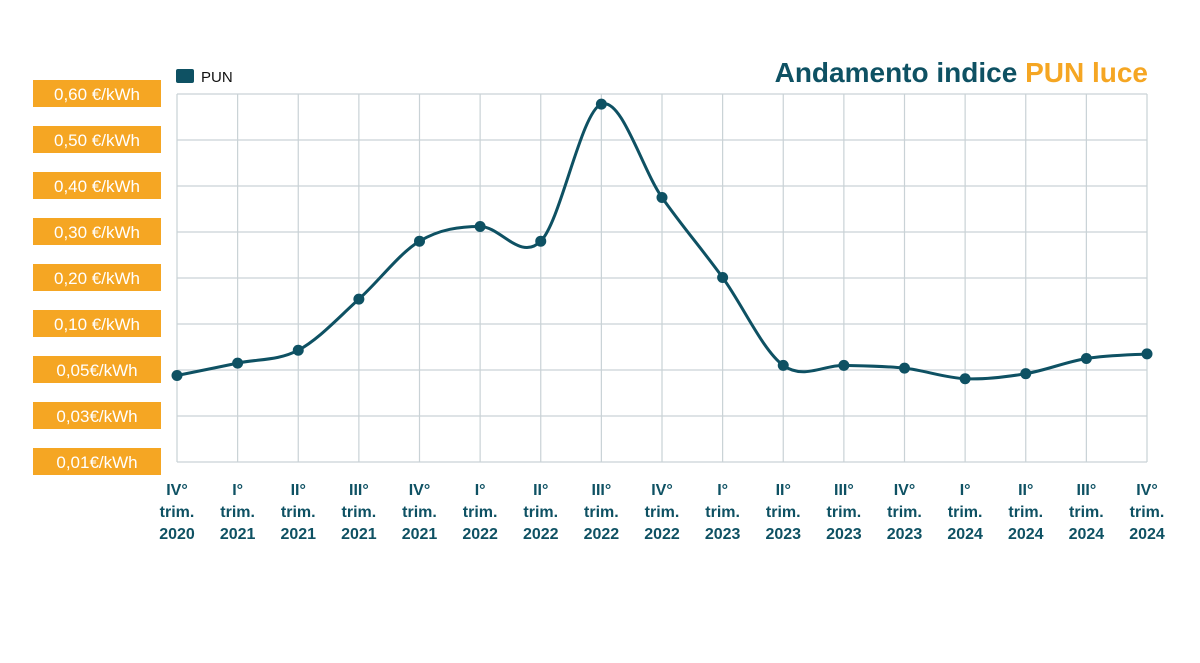 This screenshot has width=1200, height=663. Describe the element at coordinates (420, 512) in the screenshot. I see `x-tick-label: IV° trim. 2021` at that location.